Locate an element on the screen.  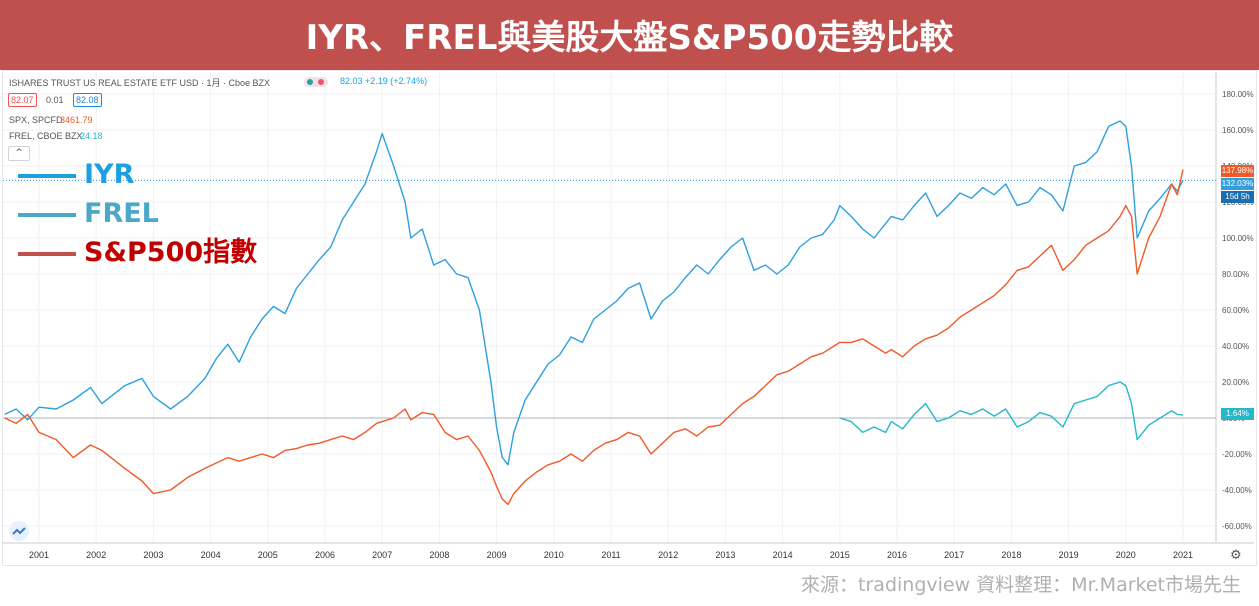
x-tick-label: 2005 is located at coordinates (268, 555).